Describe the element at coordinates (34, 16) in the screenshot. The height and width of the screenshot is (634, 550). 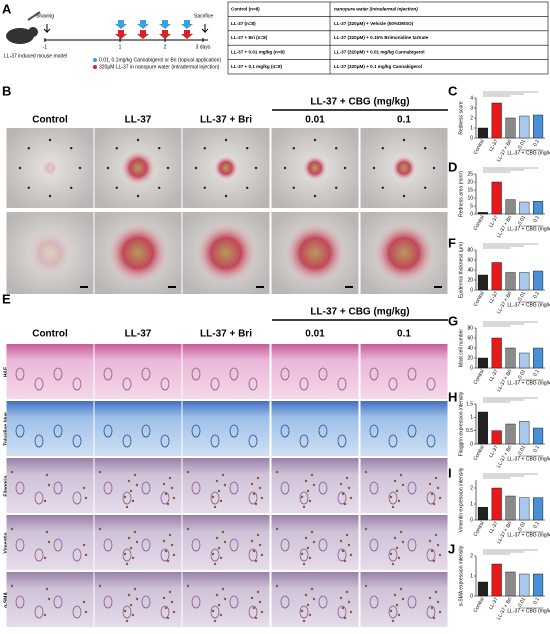
I see `syringe` at that location.